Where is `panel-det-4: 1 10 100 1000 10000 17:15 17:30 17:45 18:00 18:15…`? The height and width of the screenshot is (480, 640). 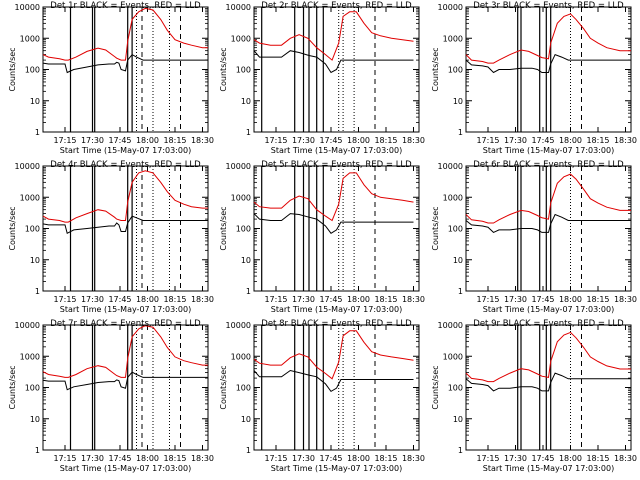 panel-det-4: 1 10 100 1000 10000 17:15 17:30 17:45 18:00 18:15… is located at coordinates (111, 237).